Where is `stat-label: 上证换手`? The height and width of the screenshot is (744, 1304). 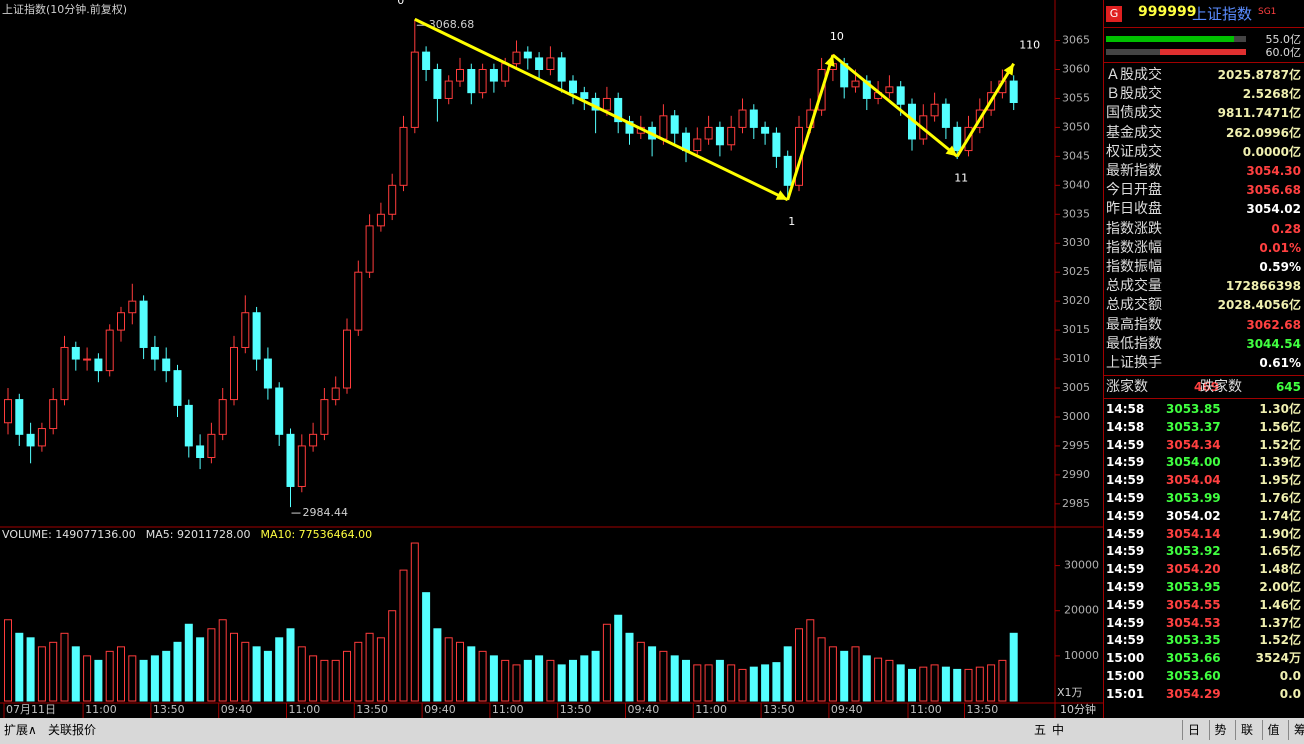
stat-label: 上证换手 is located at coordinates (1134, 363).